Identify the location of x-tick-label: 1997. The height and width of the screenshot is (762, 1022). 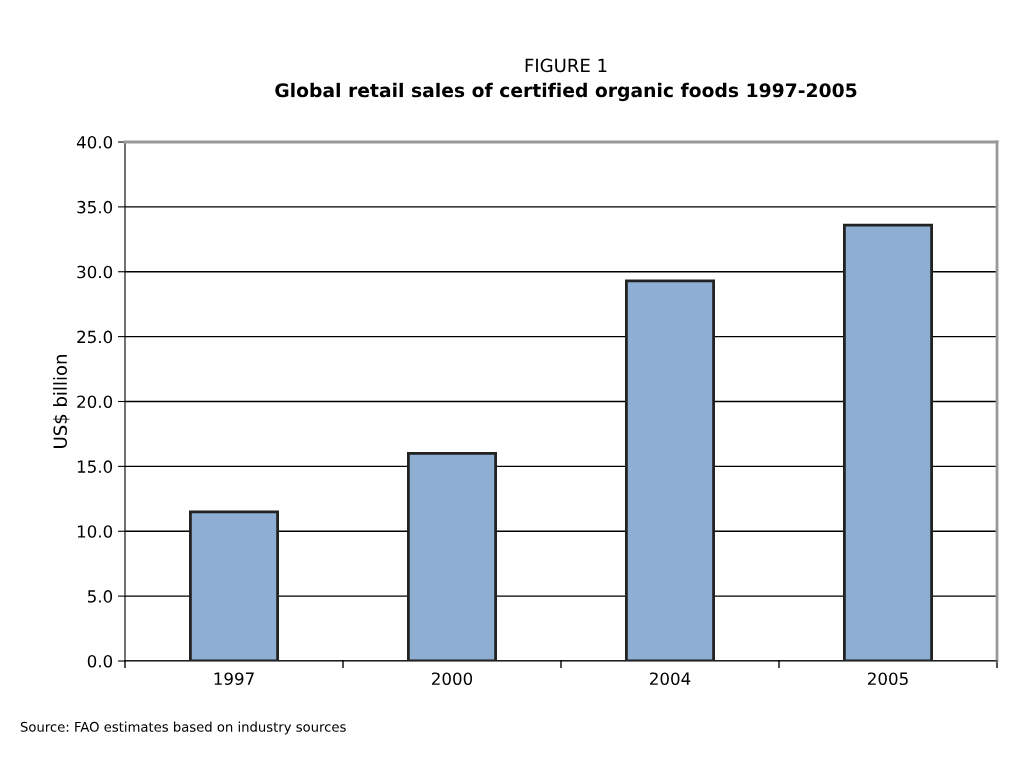
(234, 679).